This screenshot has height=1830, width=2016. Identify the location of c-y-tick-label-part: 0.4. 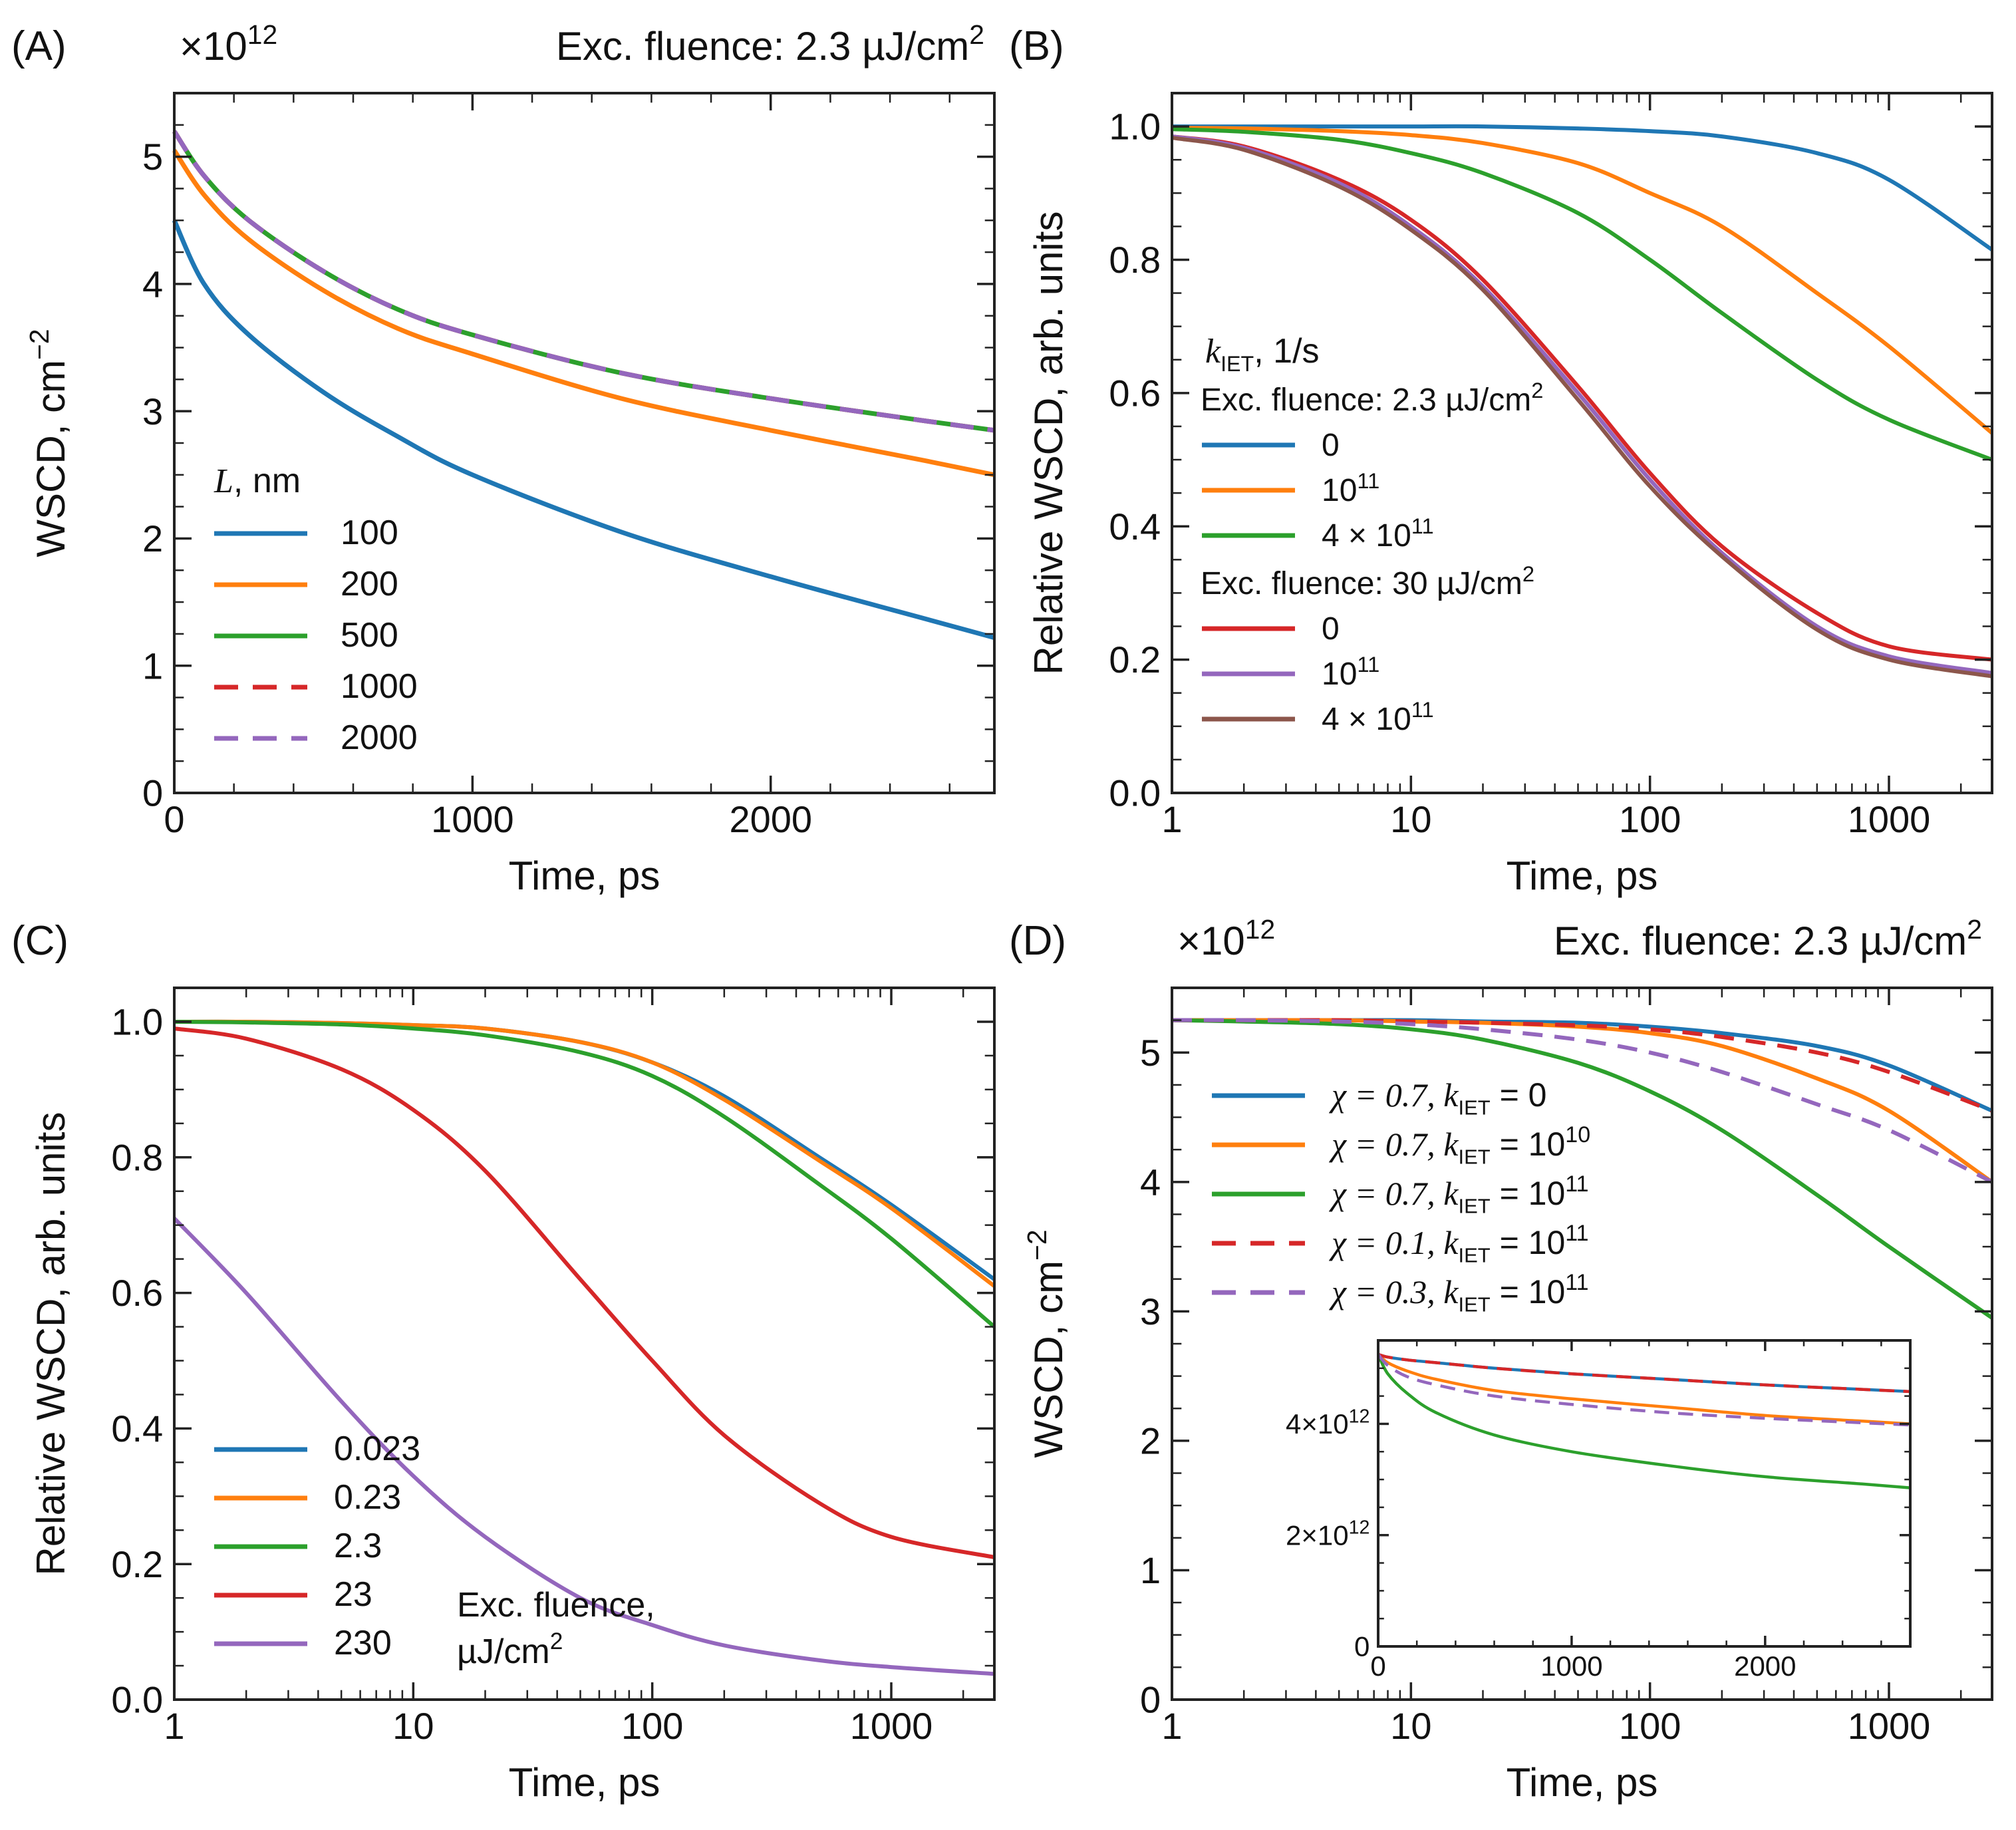
(137, 1428).